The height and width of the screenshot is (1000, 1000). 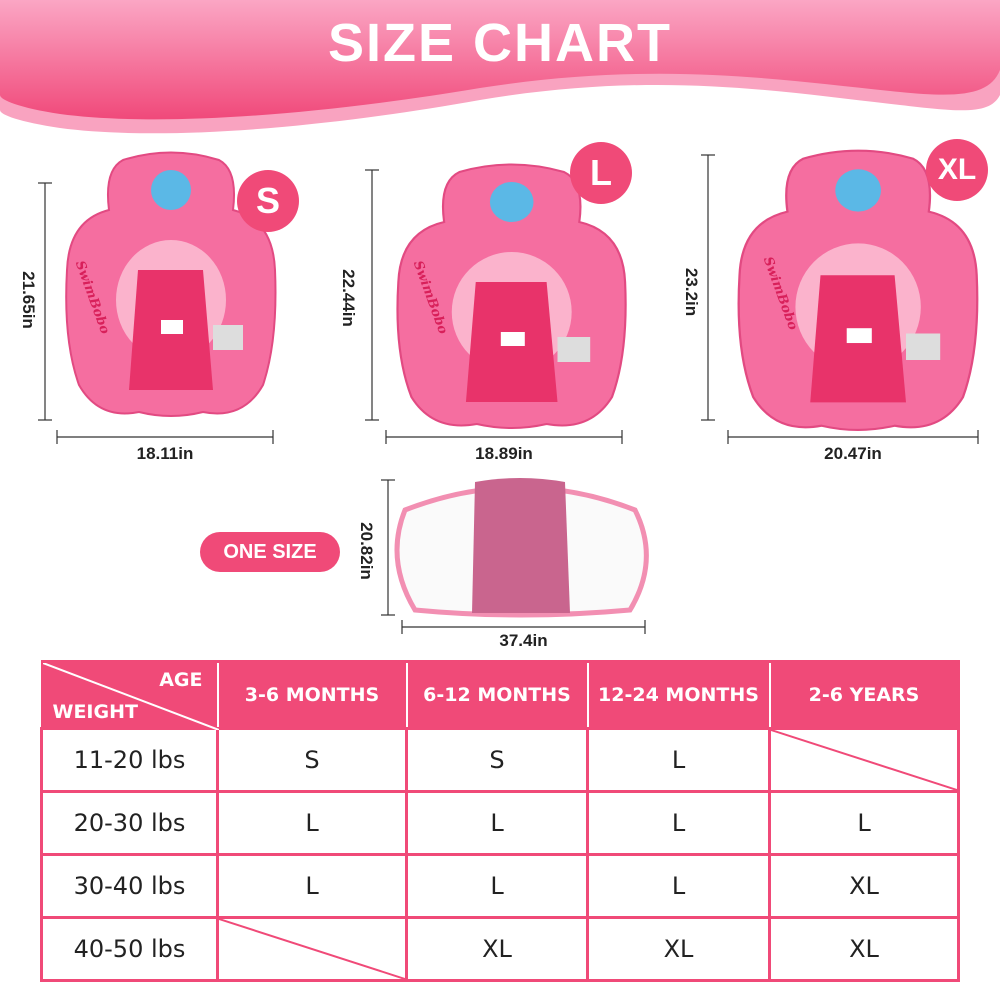 I want to click on page-title: SIZE CHART, so click(x=500, y=43).